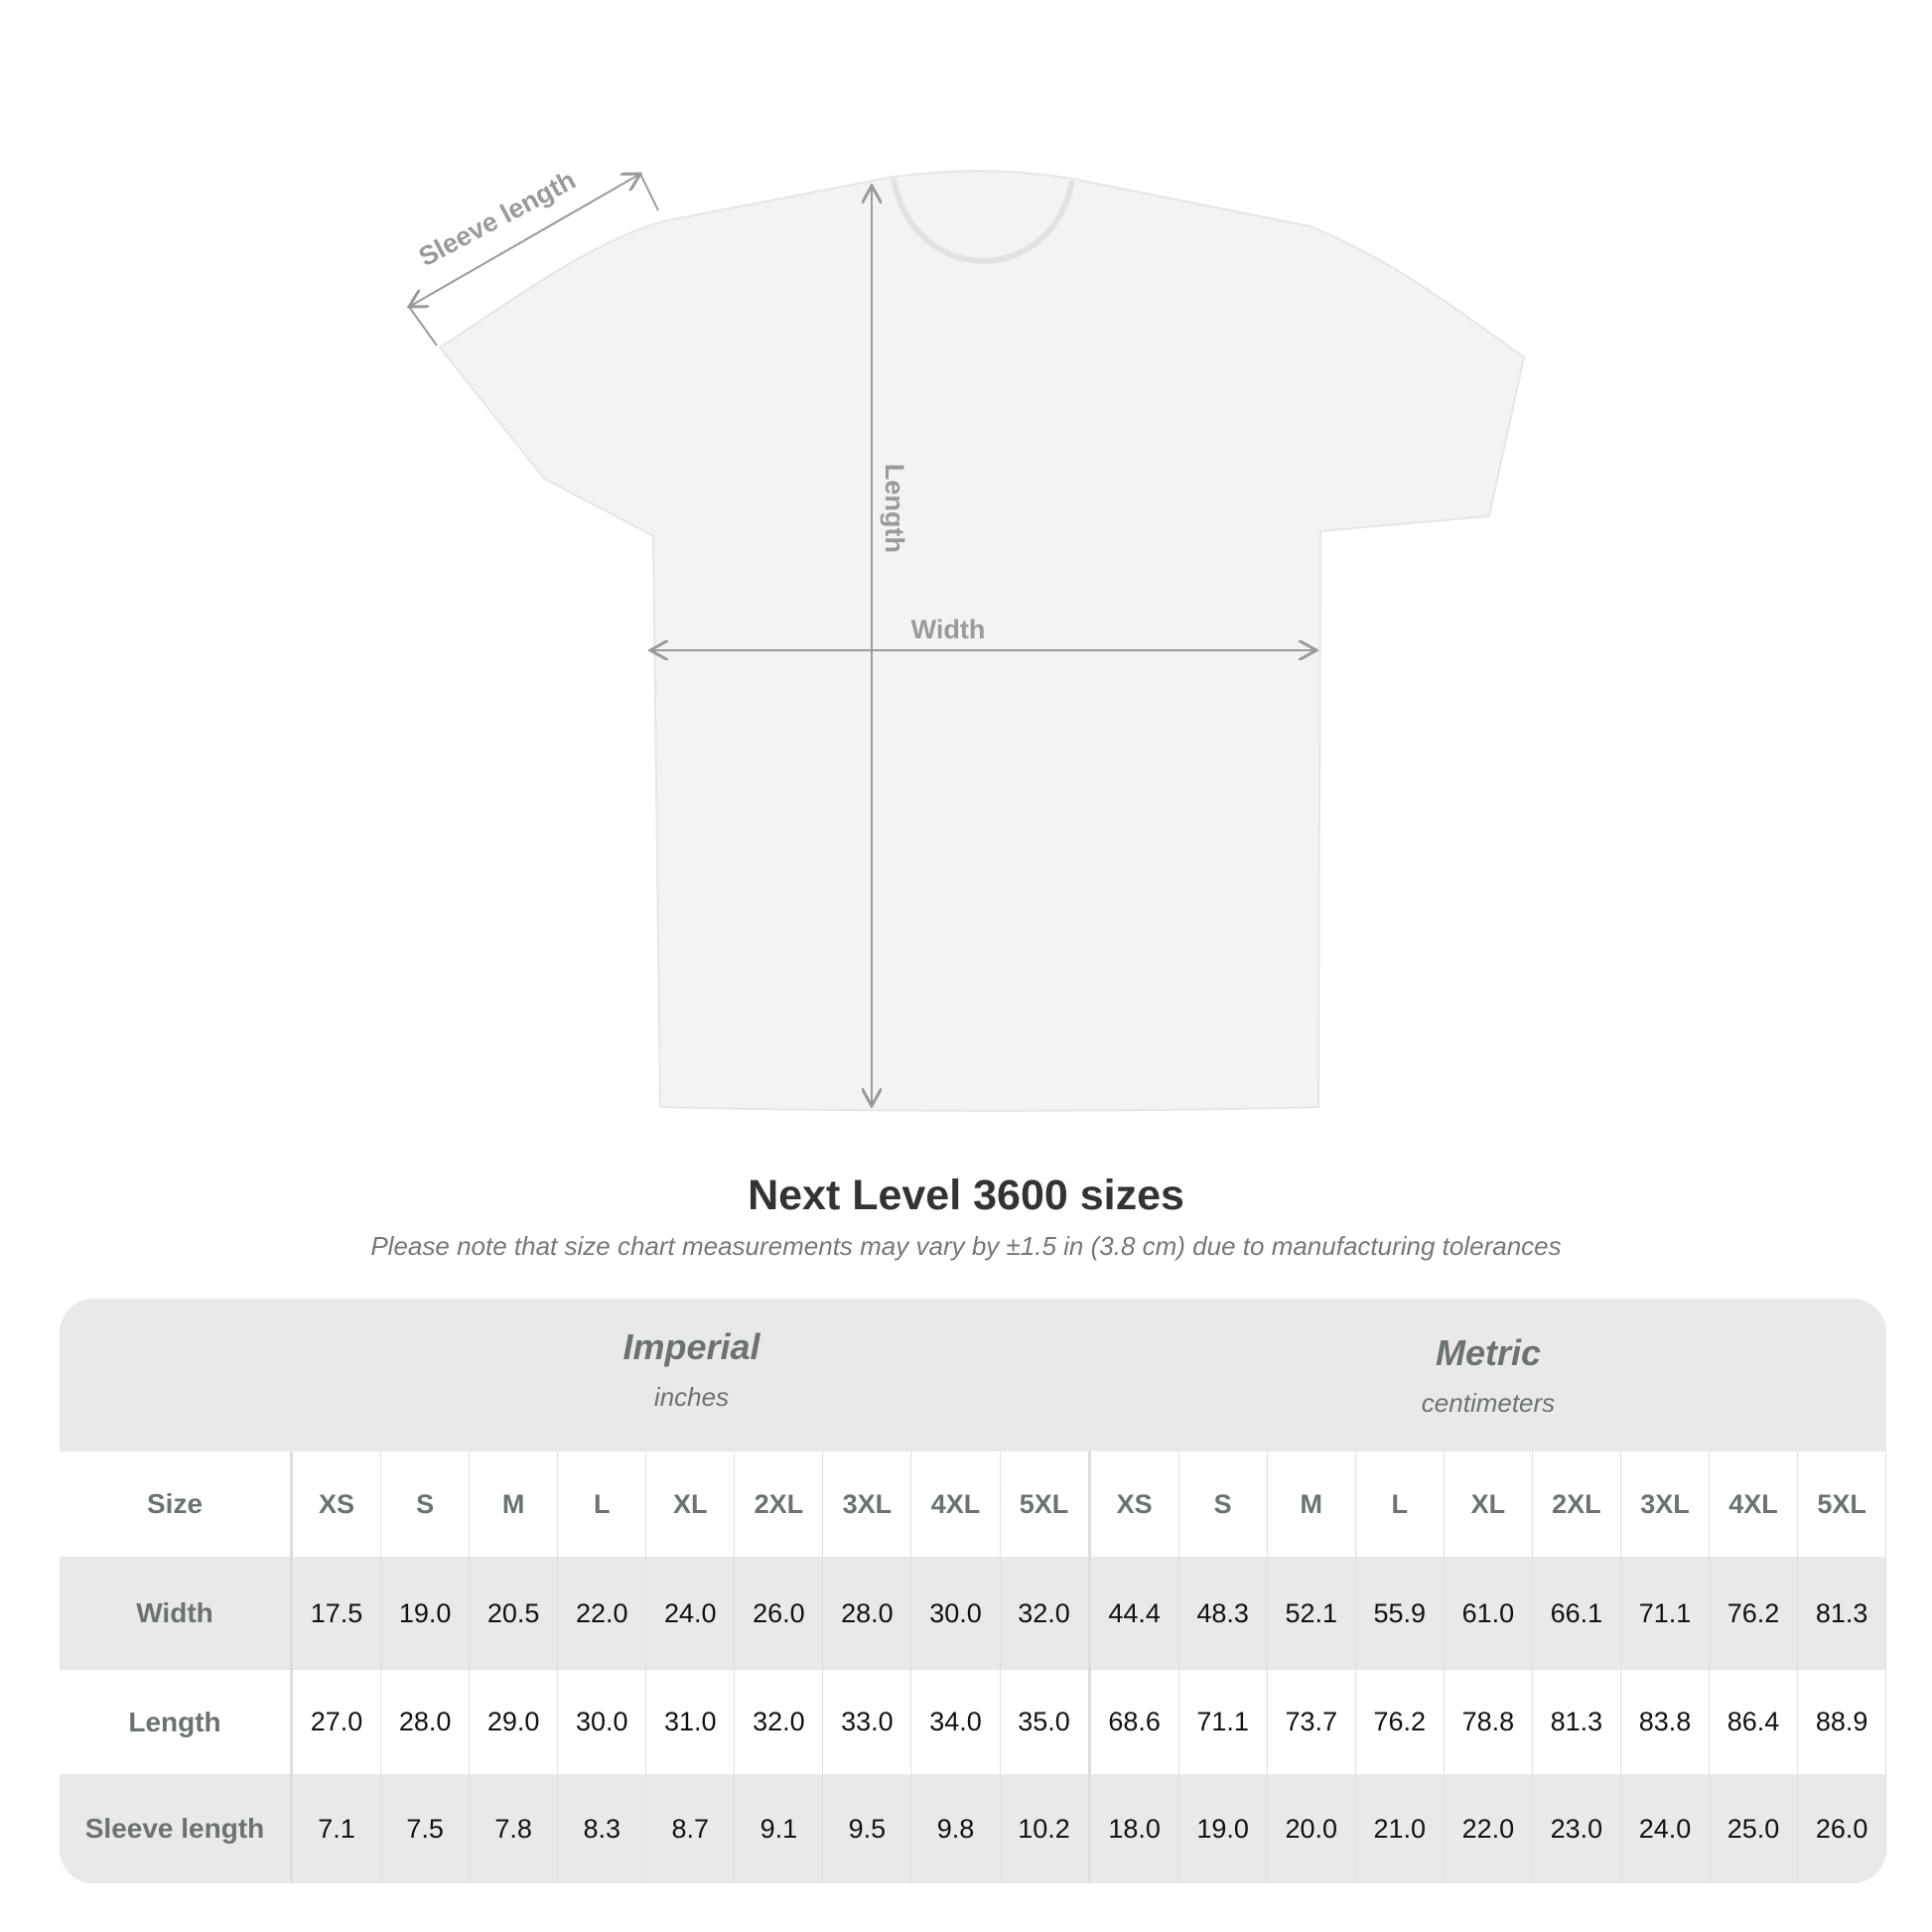  What do you see at coordinates (338, 1828) in the screenshot?
I see `cell-imperial: 7.1` at bounding box center [338, 1828].